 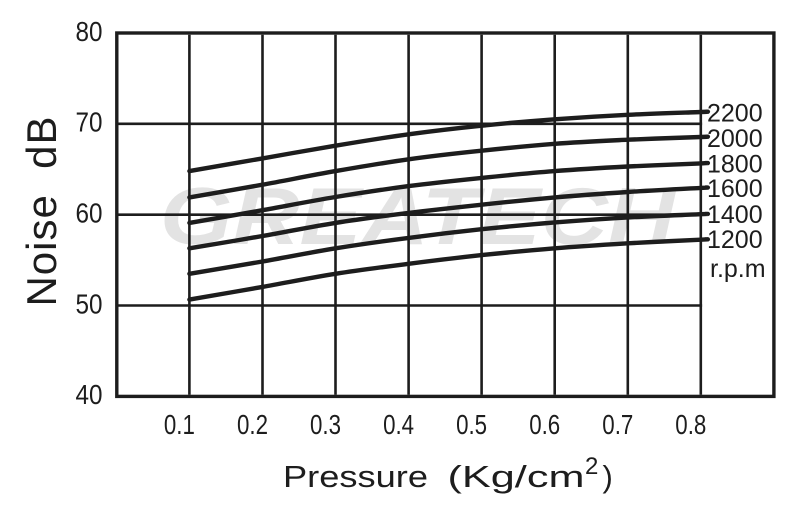 What do you see at coordinates (89, 213) in the screenshot?
I see `svg-text: 60` at bounding box center [89, 213].